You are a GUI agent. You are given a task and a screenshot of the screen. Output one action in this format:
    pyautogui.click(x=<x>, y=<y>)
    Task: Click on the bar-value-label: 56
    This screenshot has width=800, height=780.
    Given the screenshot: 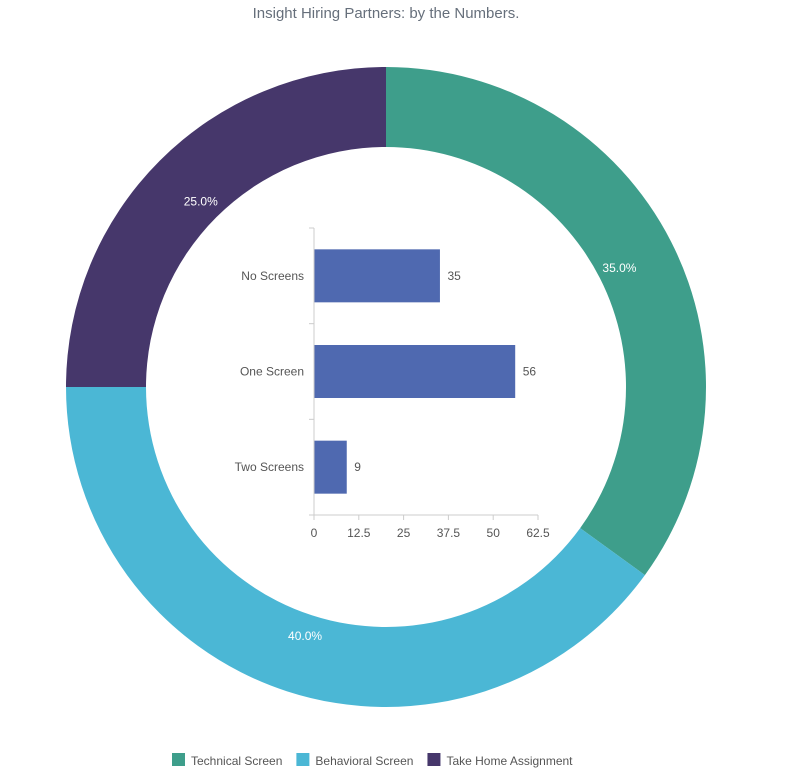 What is the action you would take?
    pyautogui.click(x=530, y=372)
    